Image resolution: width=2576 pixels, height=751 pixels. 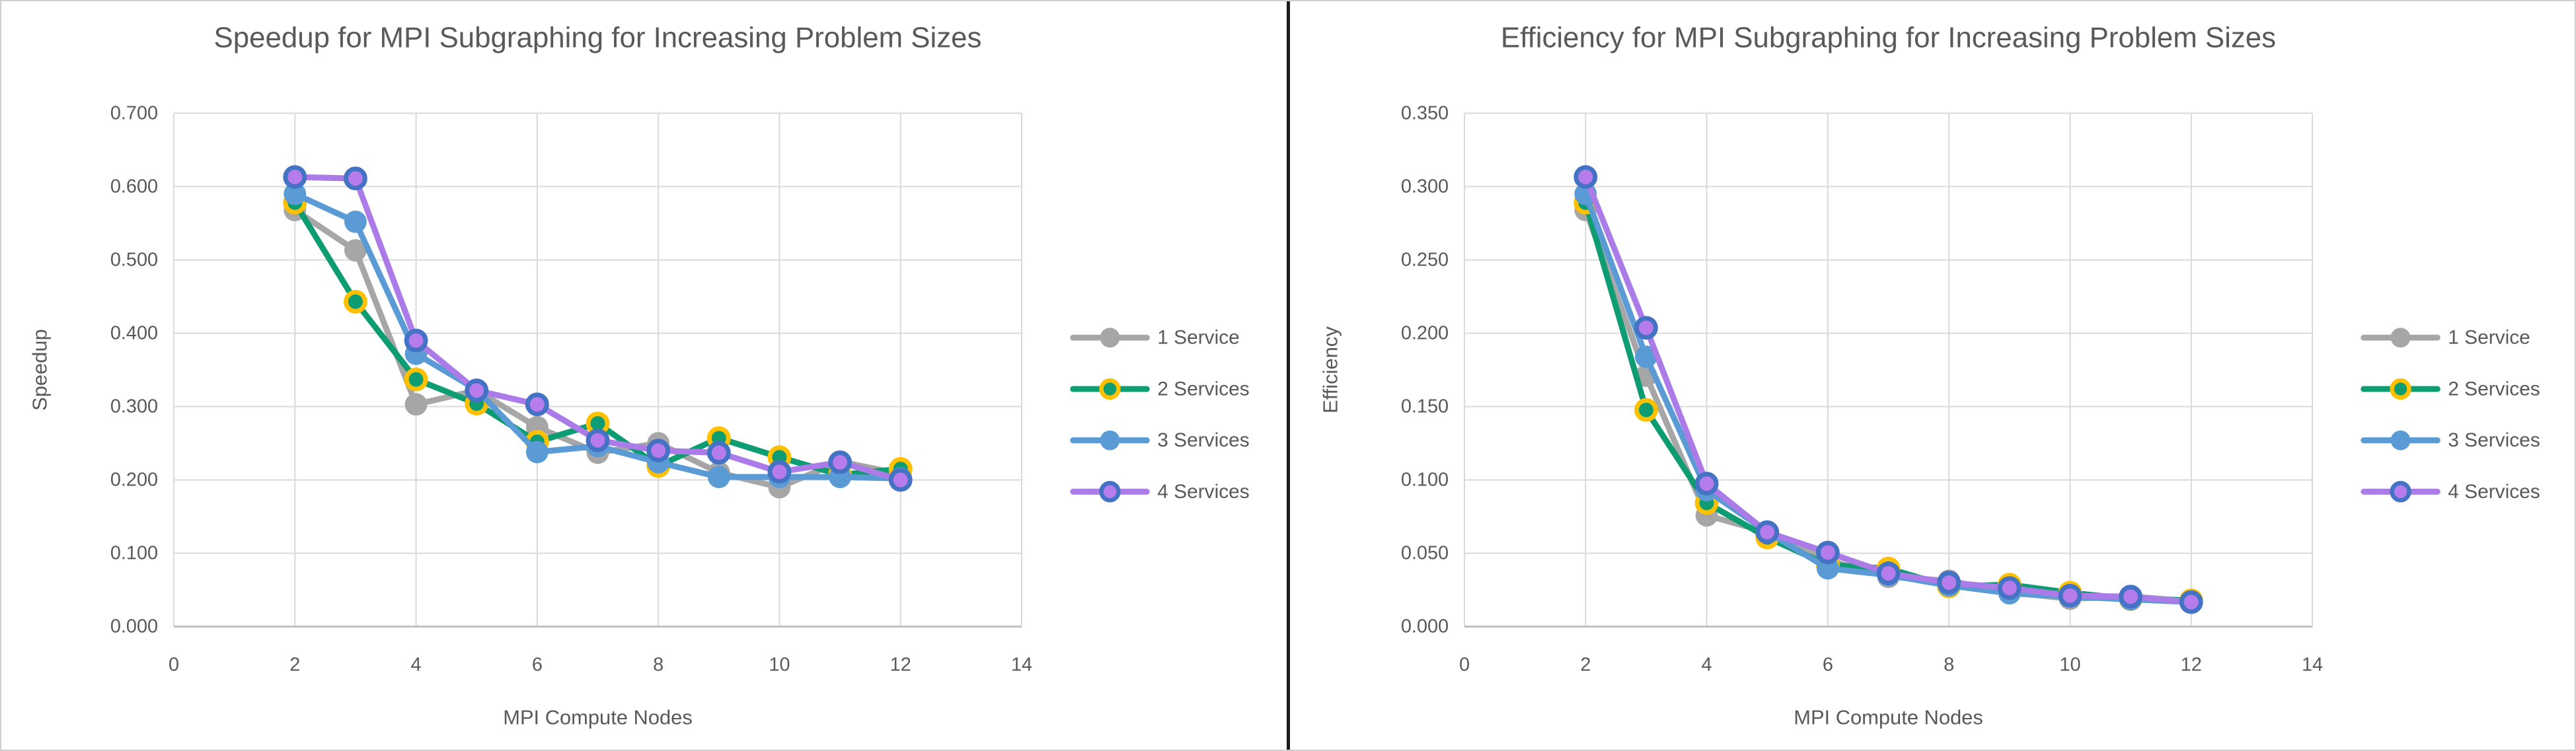 I want to click on panel-divider, so click(x=1288, y=375).